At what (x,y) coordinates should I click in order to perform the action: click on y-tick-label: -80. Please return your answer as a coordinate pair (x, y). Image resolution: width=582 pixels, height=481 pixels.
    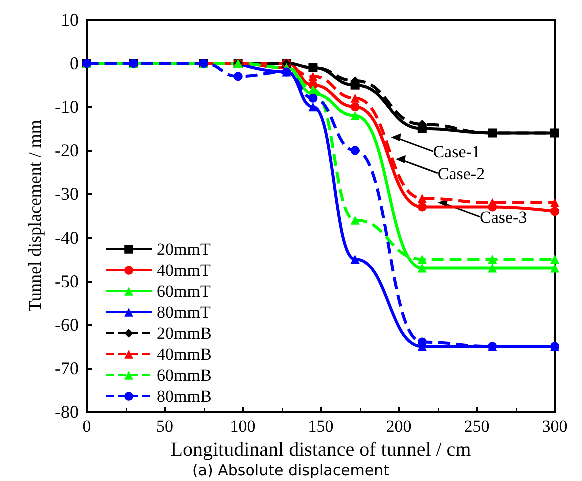
    Looking at the image, I should click on (67, 412).